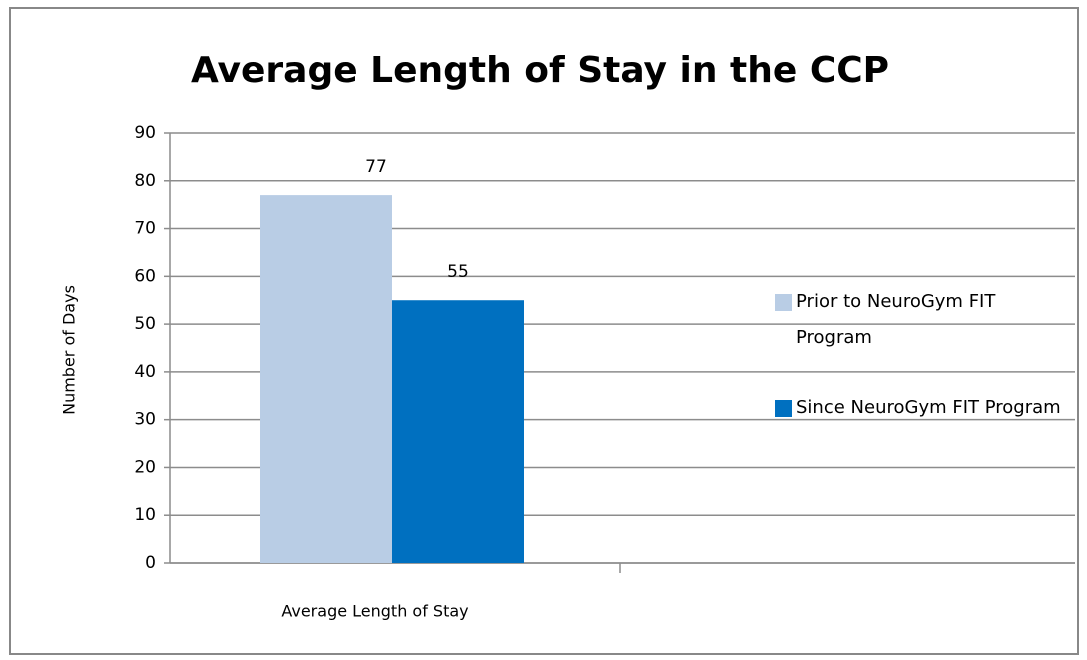  I want to click on y-tick-label: 60, so click(145, 276).